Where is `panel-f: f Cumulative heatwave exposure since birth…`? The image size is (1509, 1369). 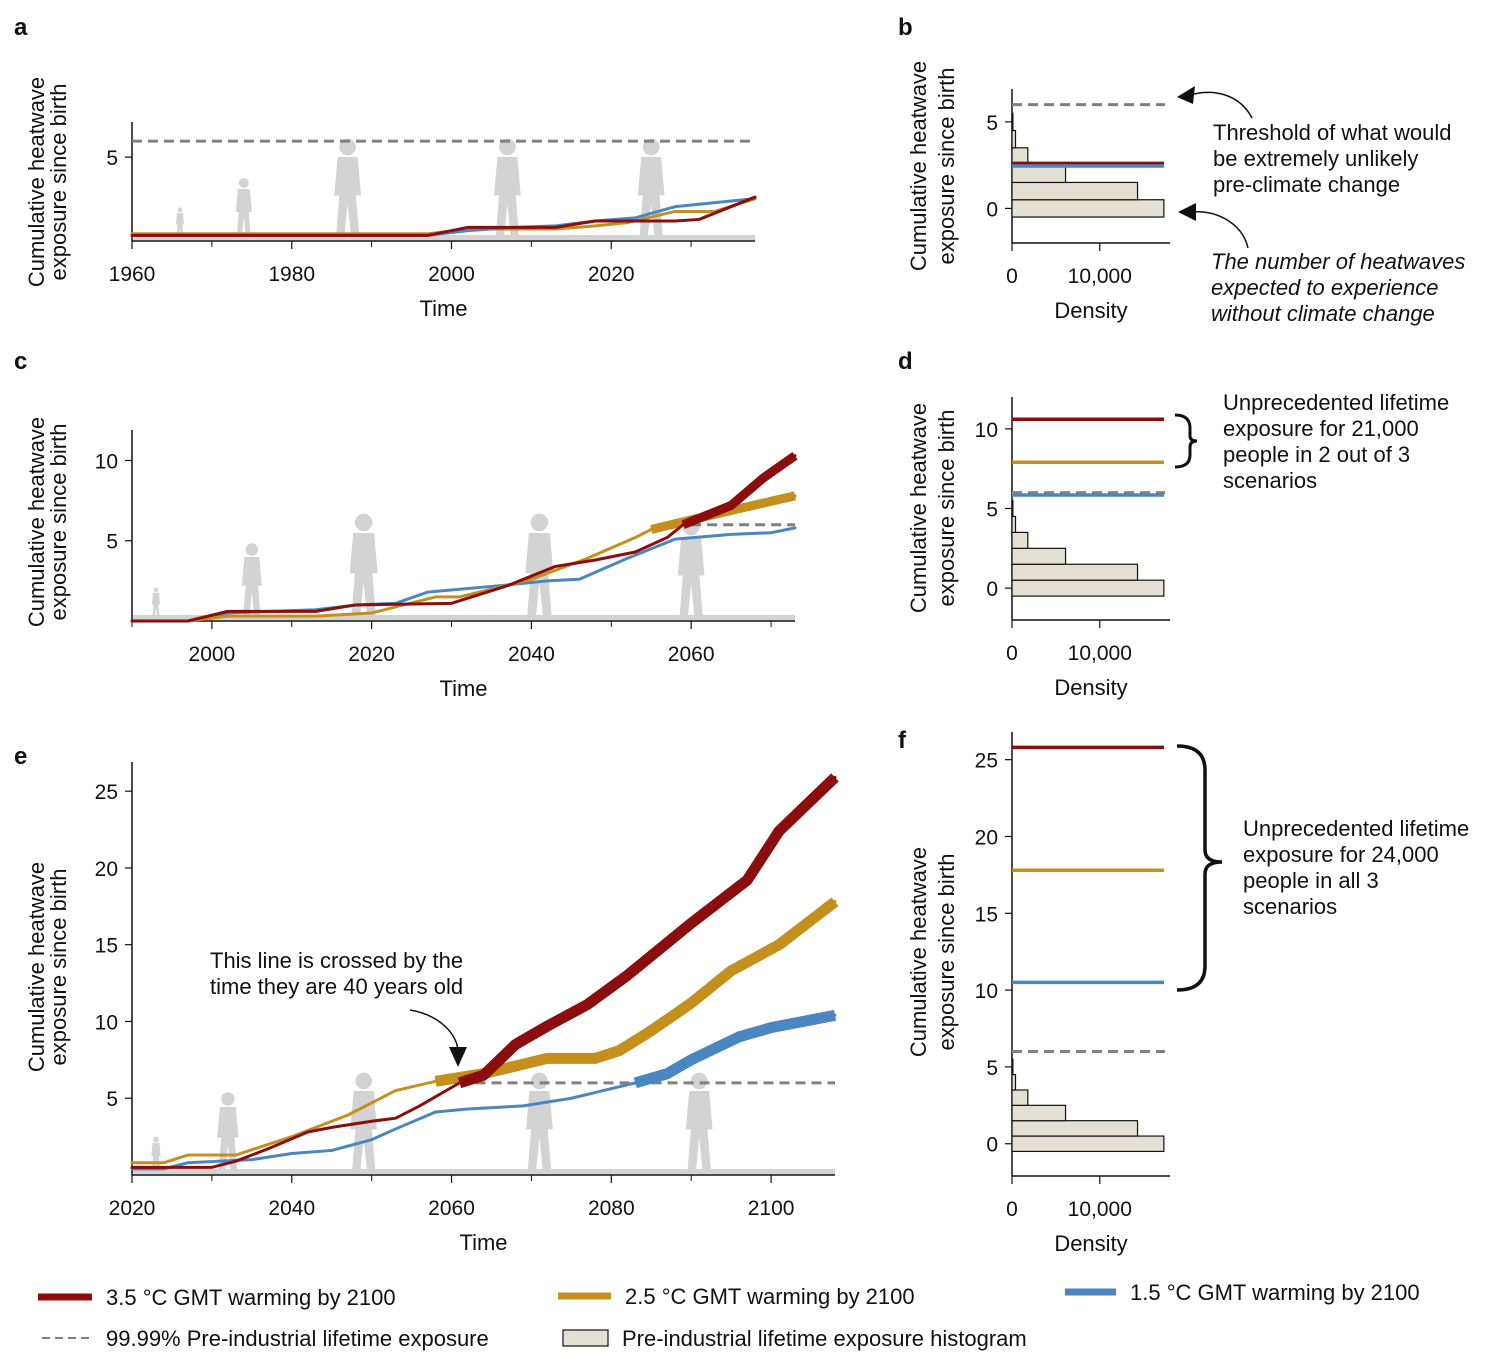 panel-f: f Cumulative heatwave exposure since birth… is located at coordinates (1034, 991).